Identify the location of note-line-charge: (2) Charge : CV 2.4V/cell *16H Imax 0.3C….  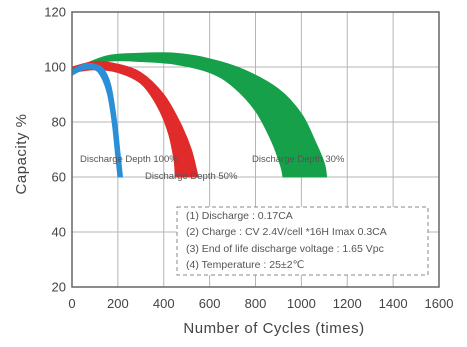
(286, 232).